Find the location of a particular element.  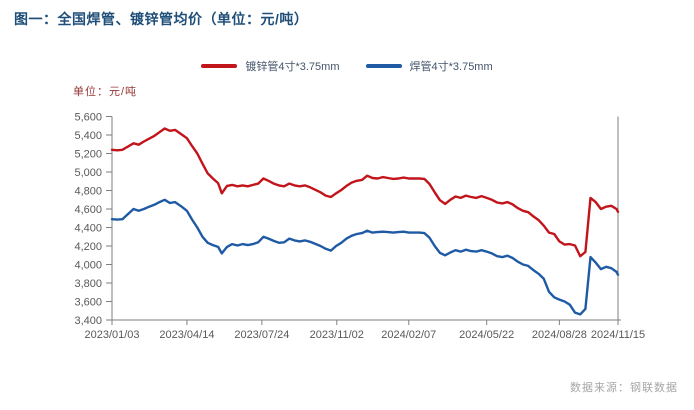

x-tick-label: 2023/11/02 is located at coordinates (337, 335).